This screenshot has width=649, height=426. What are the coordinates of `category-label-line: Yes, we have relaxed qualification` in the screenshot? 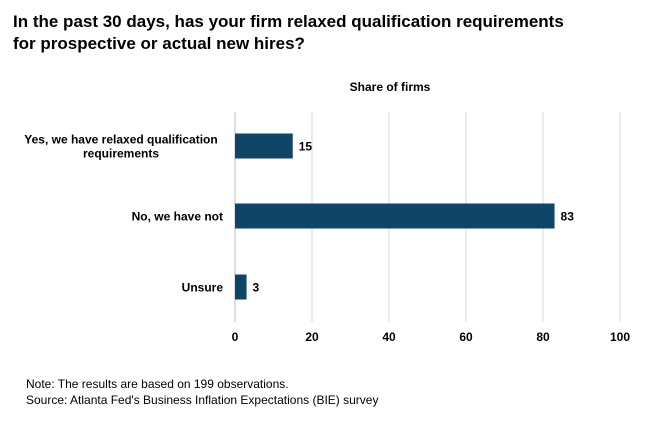 It's located at (120, 140).